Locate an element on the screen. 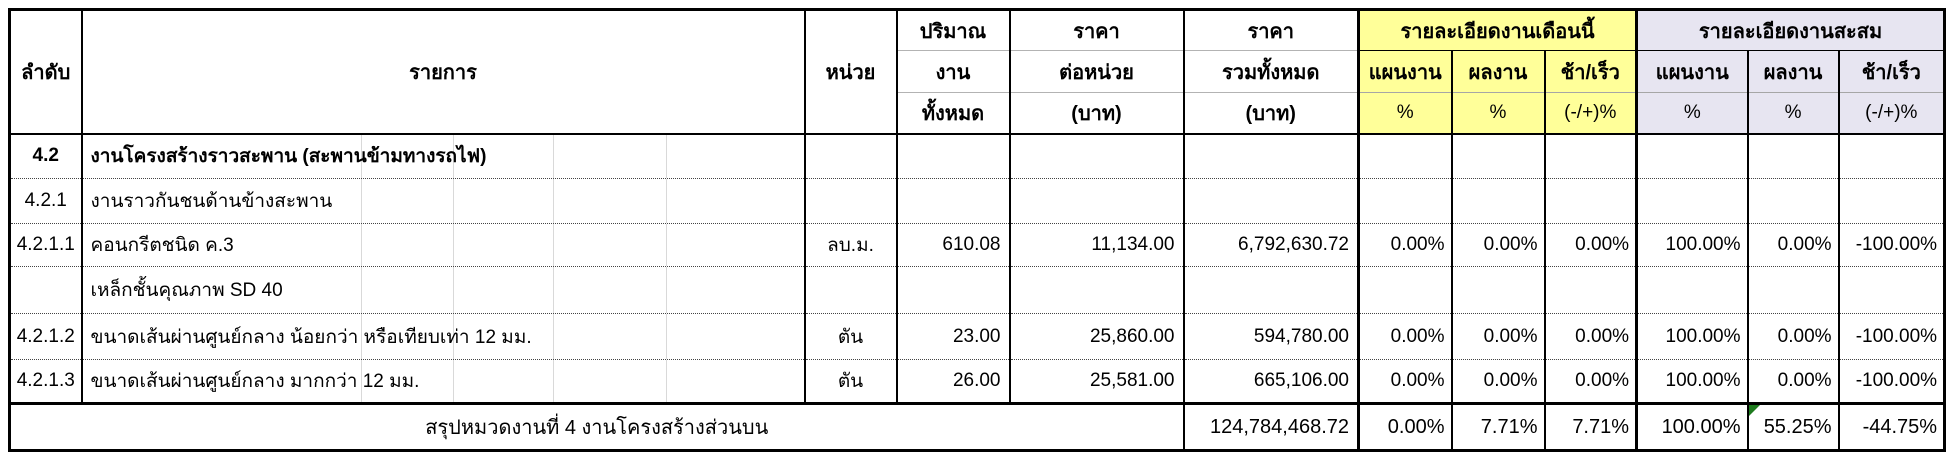 This screenshot has width=1958, height=472. header-month-actual: ผลงาน is located at coordinates (1497, 71).